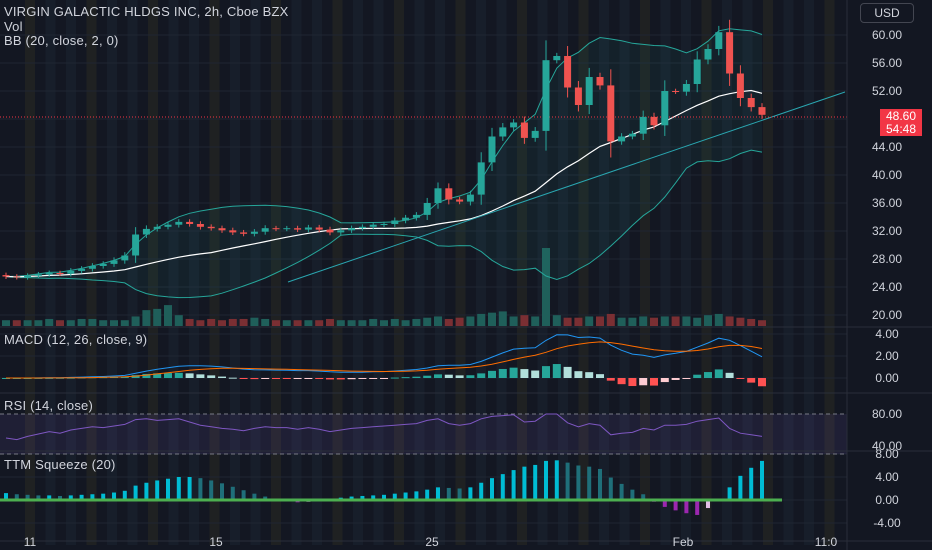 The image size is (932, 550). I want to click on ttm-tick-label: 4.00, so click(887, 477).